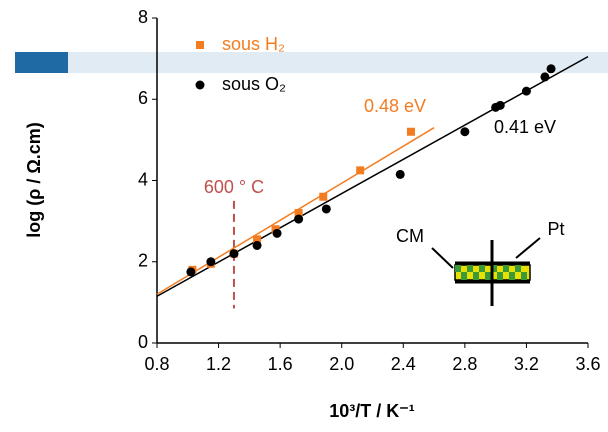  Describe the element at coordinates (528, 248) in the screenshot. I see `arrow-pt` at that location.